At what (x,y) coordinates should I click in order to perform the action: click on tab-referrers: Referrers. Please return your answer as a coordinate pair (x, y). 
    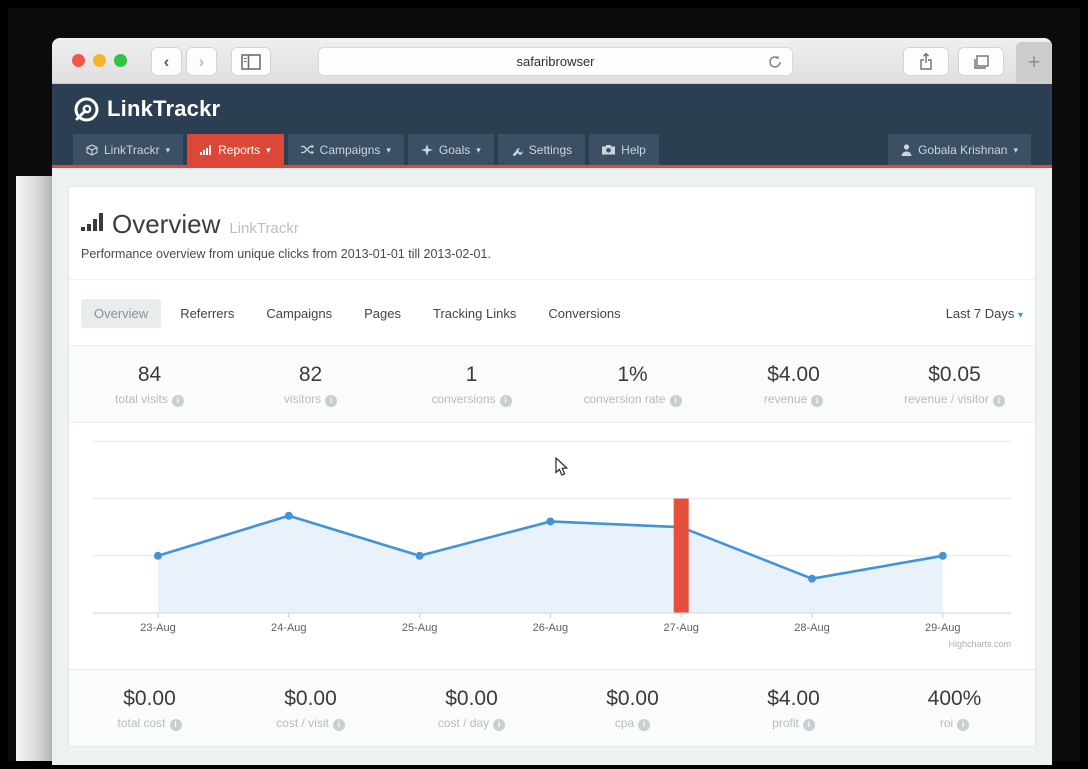
    Looking at the image, I should click on (207, 313).